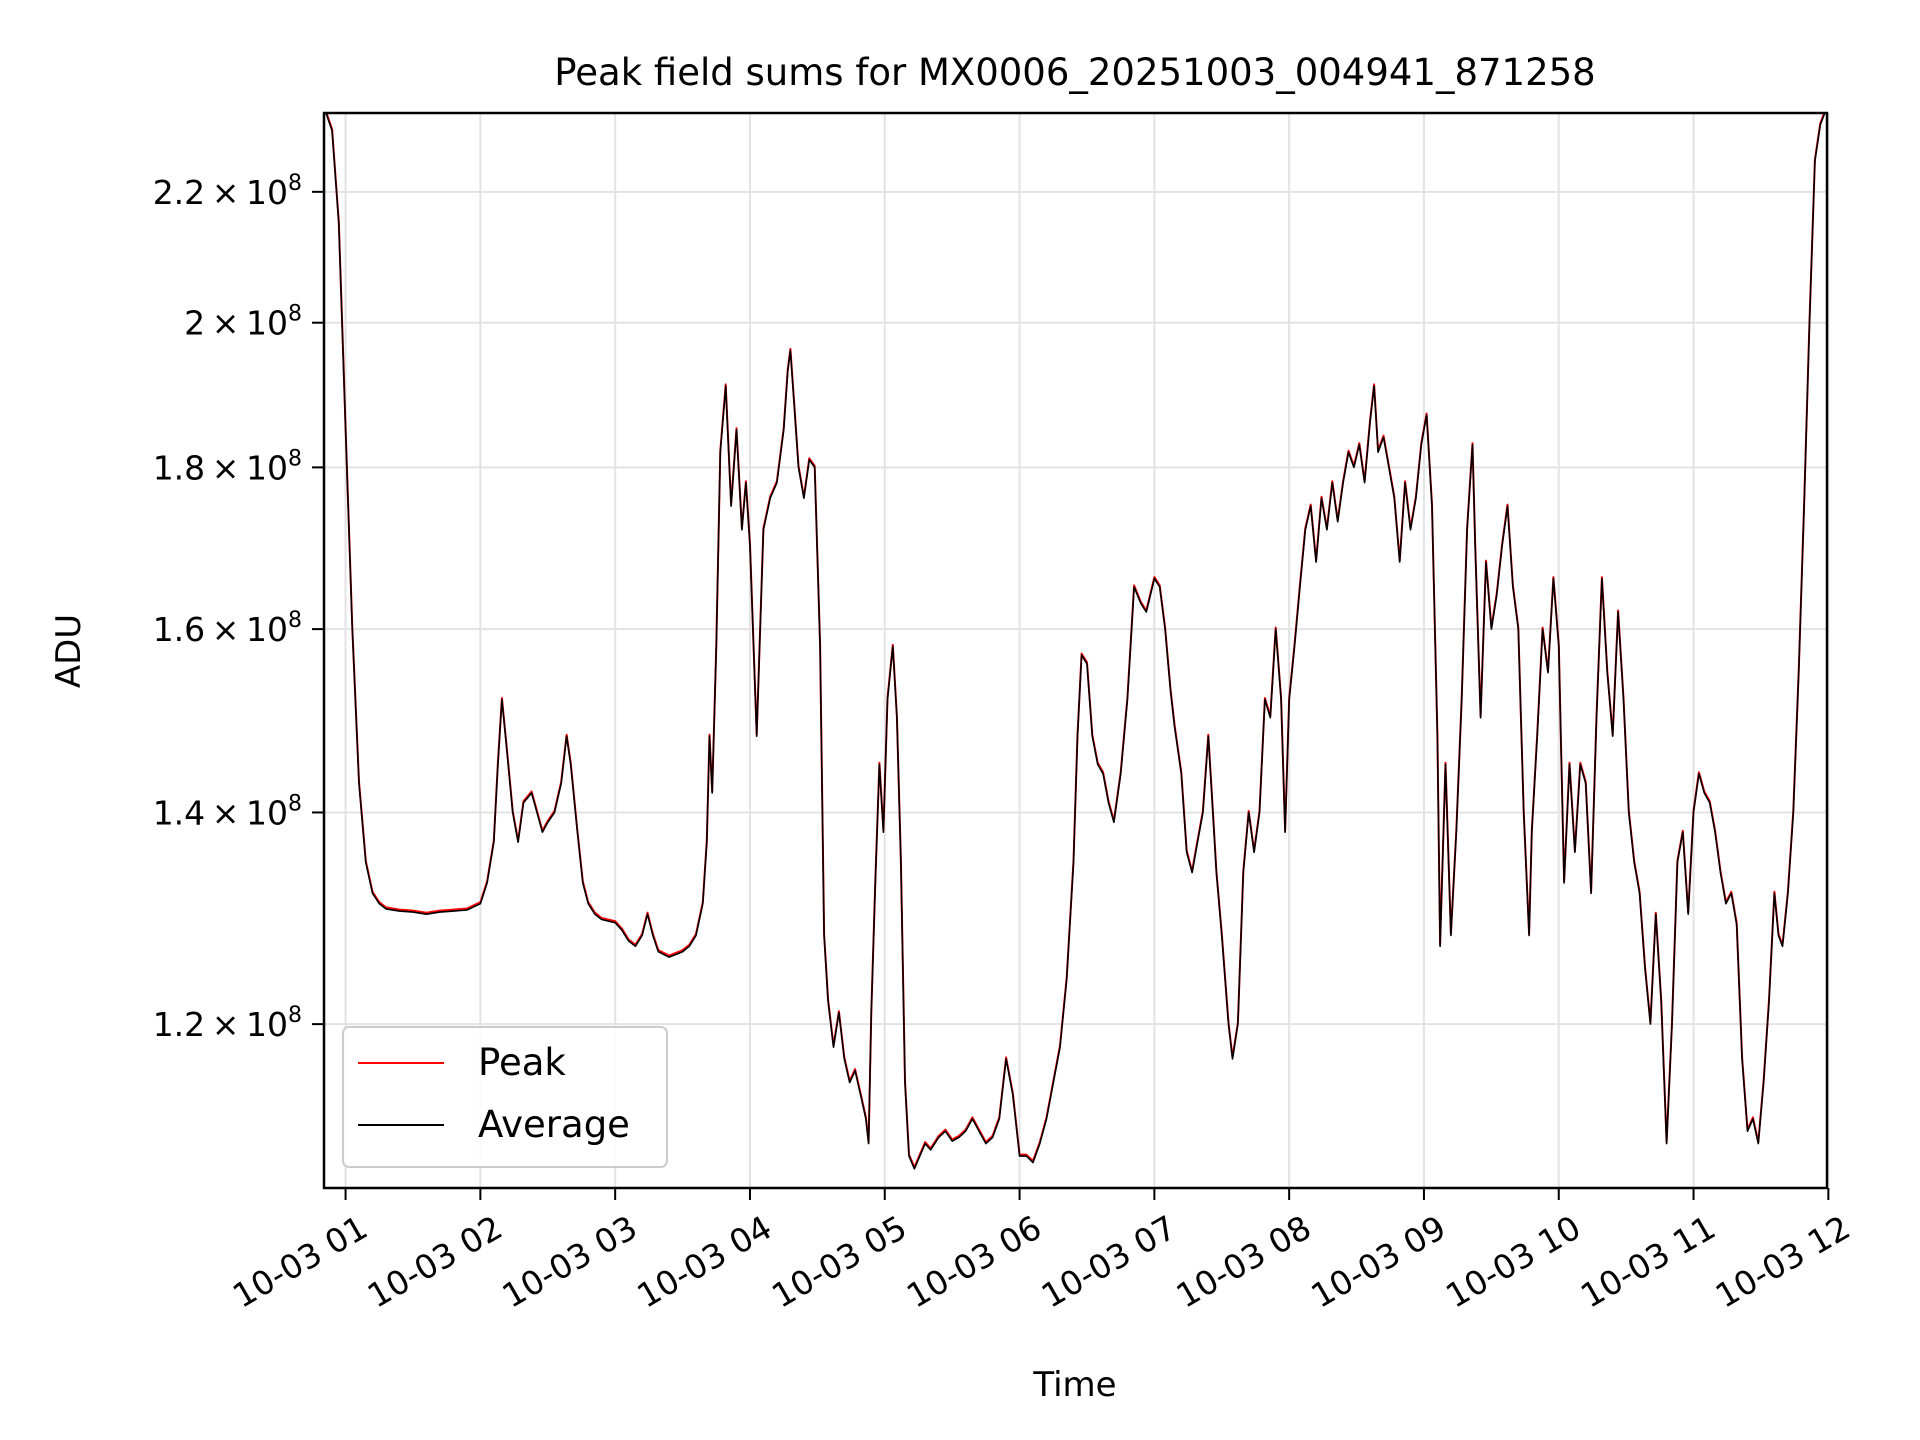  What do you see at coordinates (505, 1097) in the screenshot?
I see `legend: Peak Average` at bounding box center [505, 1097].